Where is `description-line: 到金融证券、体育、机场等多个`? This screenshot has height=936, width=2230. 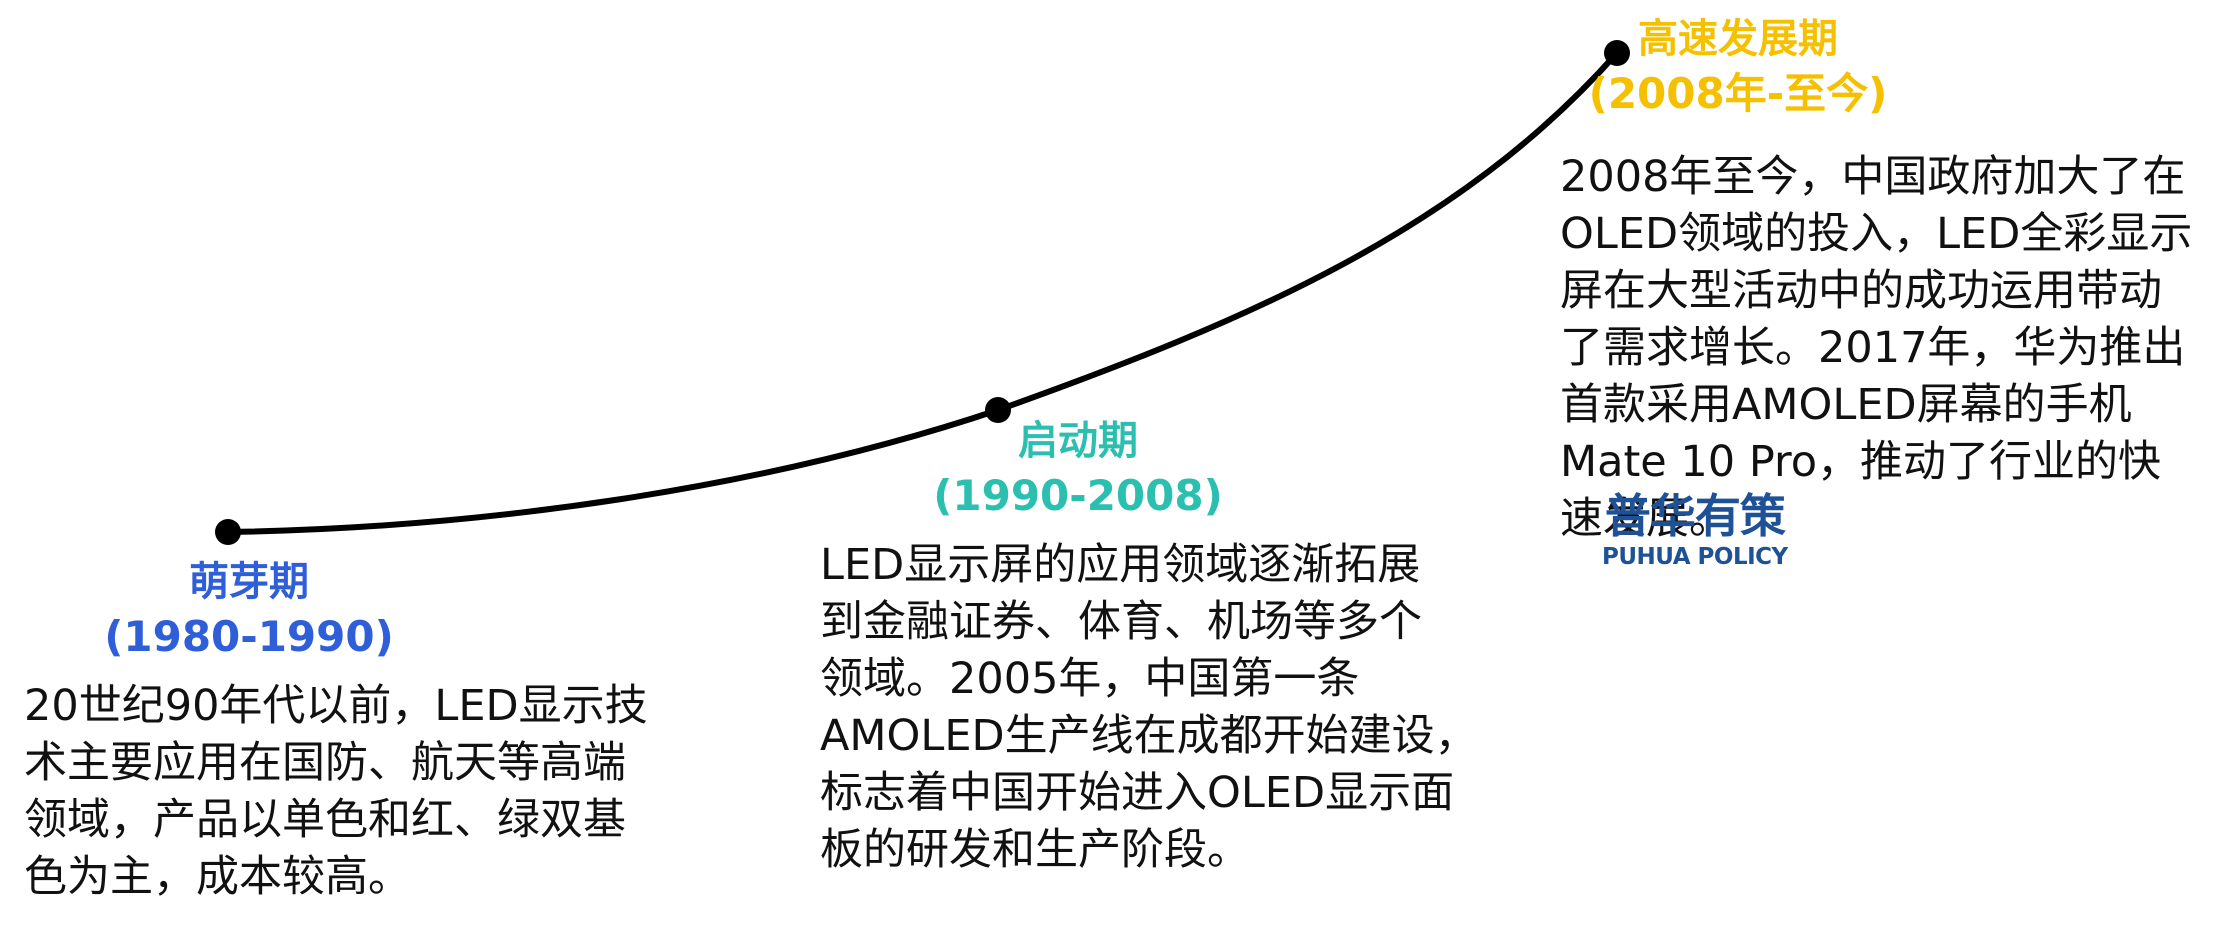
description-line: 到金融证券、体育、机场等多个 is located at coordinates (1121, 622).